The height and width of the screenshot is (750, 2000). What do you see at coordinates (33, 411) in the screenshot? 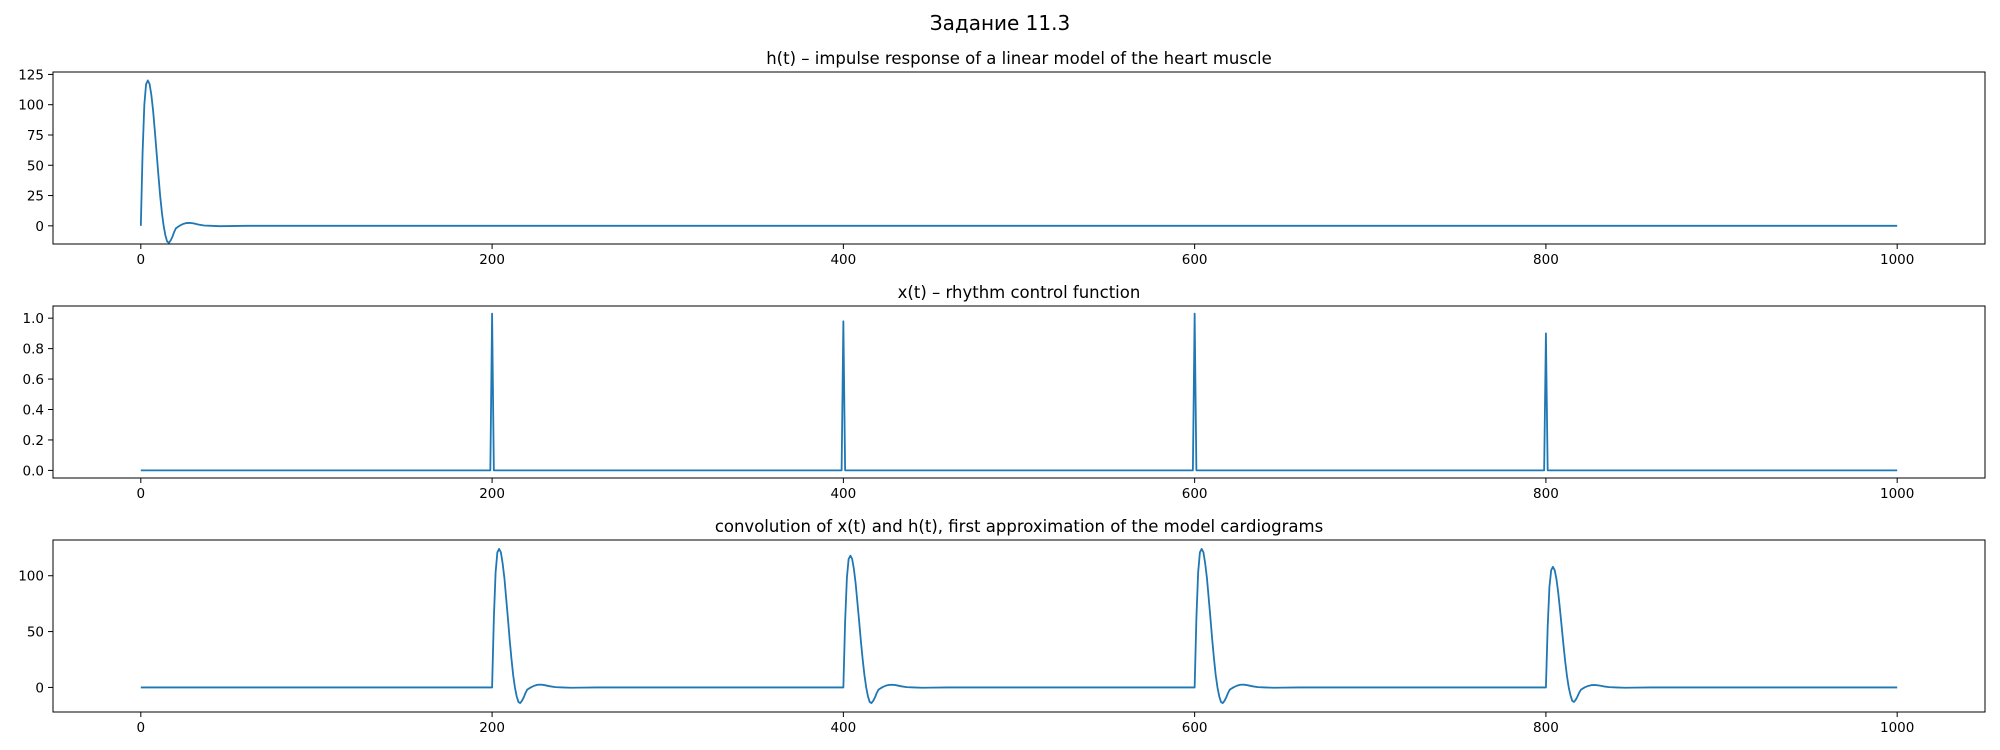
I see `y-tick-label: 0.4` at bounding box center [33, 411].